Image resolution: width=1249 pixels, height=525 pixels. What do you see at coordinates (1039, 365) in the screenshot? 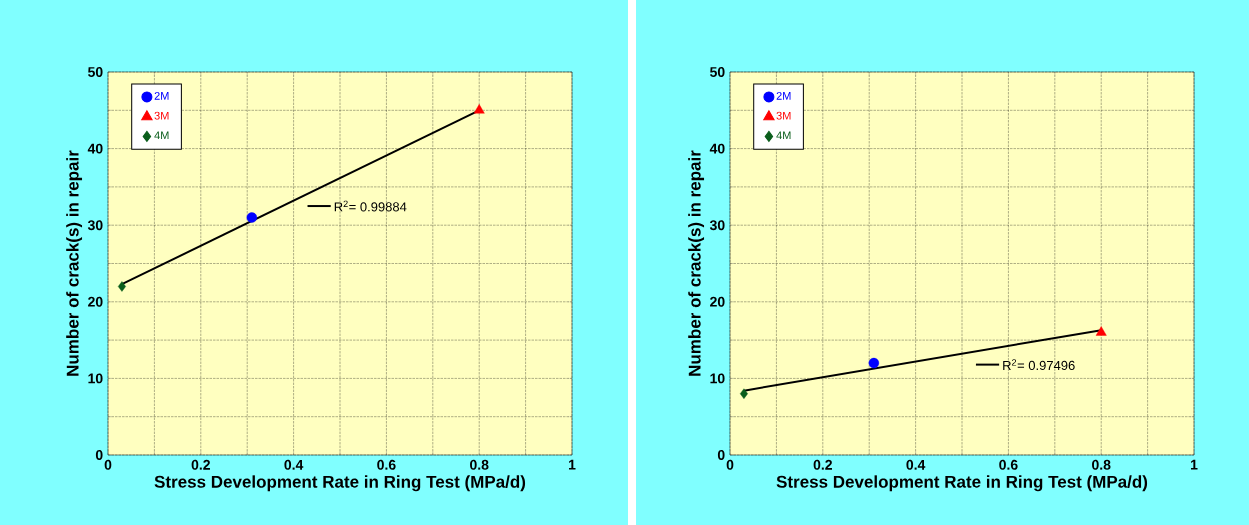
I see `legend-label: R$^{2}$= 0.97496` at bounding box center [1039, 365].